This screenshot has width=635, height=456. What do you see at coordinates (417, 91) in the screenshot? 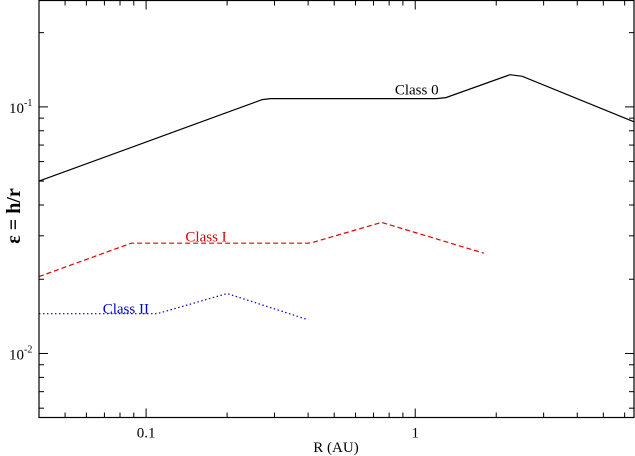
I see `series-label-1: Class 0` at bounding box center [417, 91].